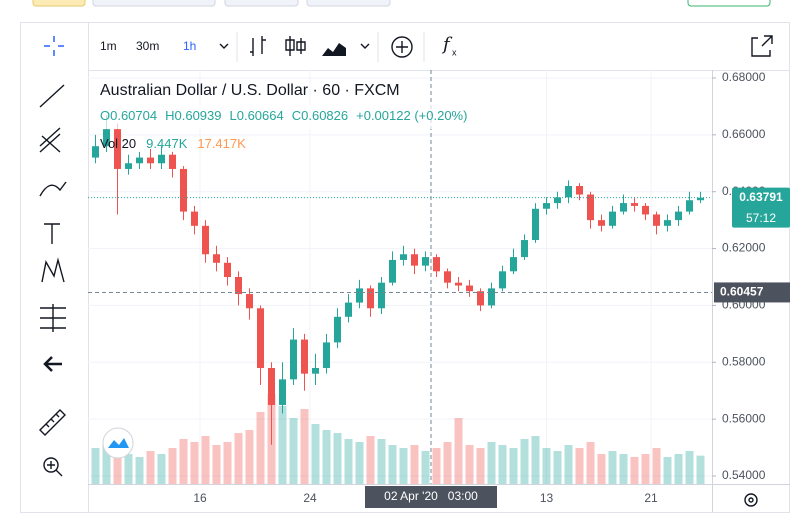 The width and height of the screenshot is (803, 516). What do you see at coordinates (762, 46) in the screenshot?
I see `fullscreen-icon` at bounding box center [762, 46].